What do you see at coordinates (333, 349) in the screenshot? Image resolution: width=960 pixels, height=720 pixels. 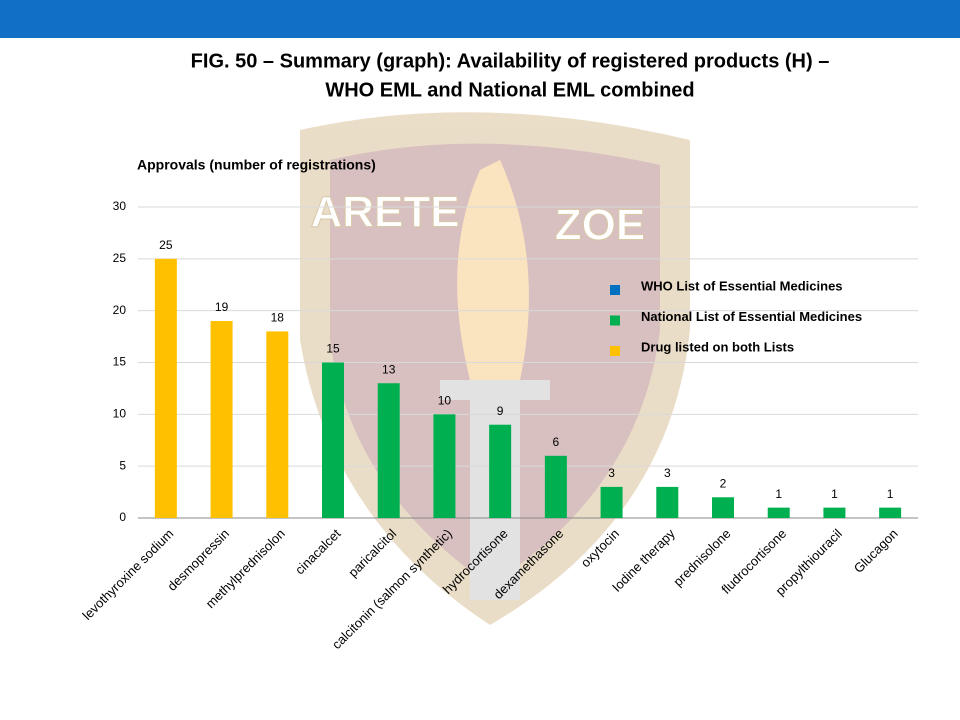 I see `value-label: 15` at bounding box center [333, 349].